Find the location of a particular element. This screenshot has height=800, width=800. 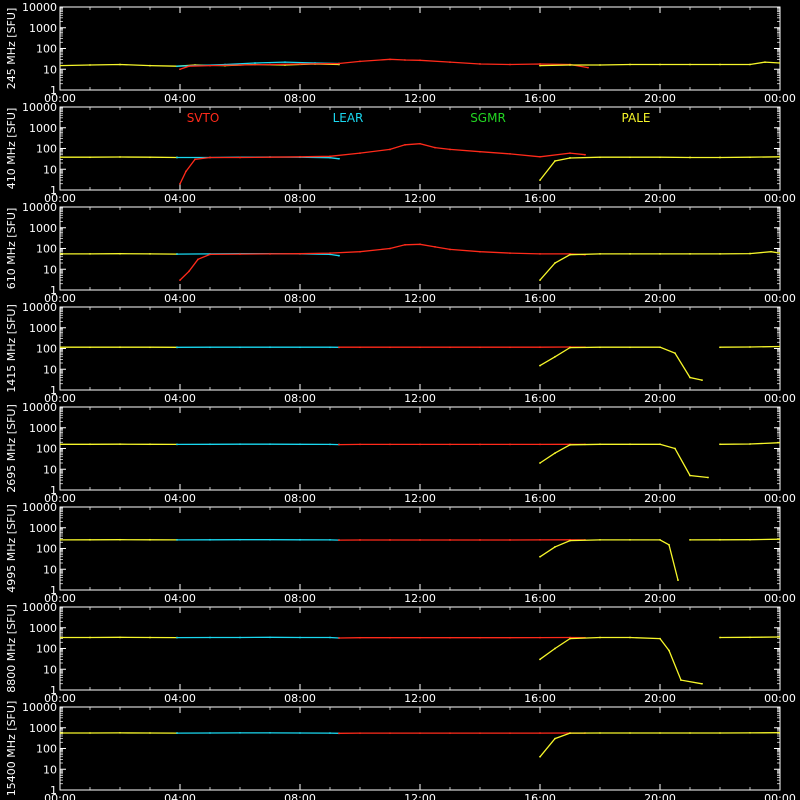

x-tick-label: 04:00 is located at coordinates (180, 398).